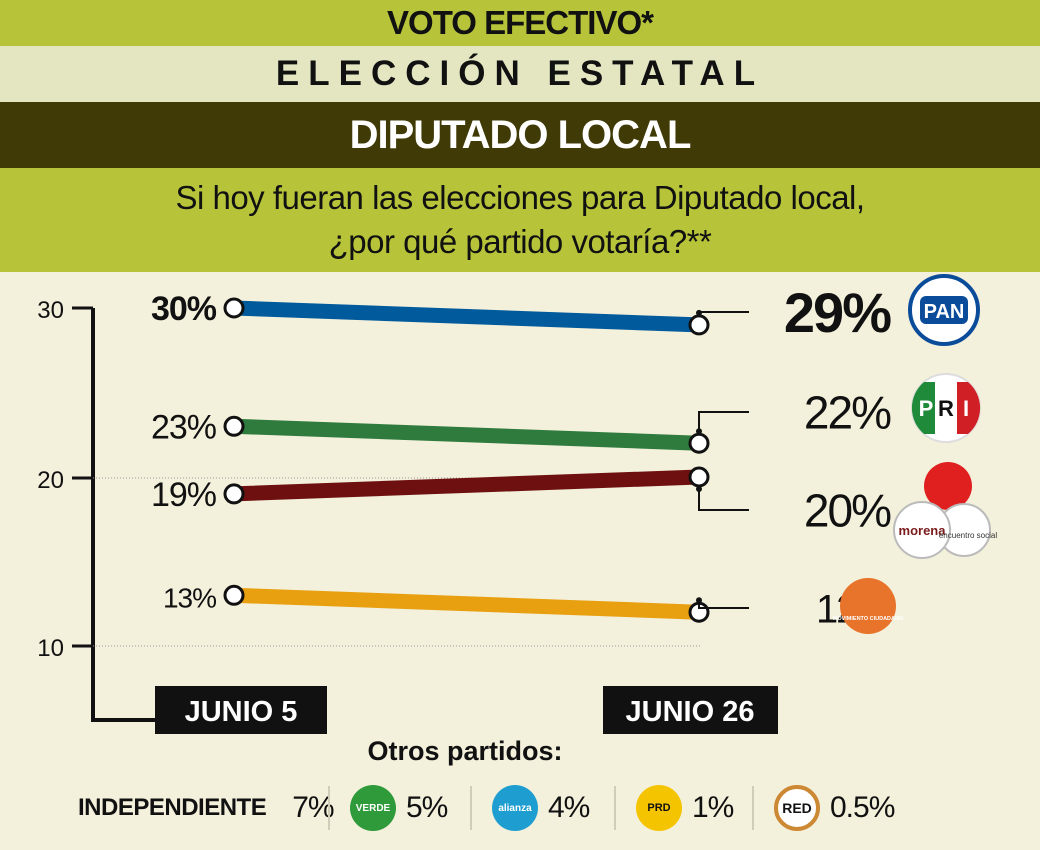 The image size is (1040, 850). Describe the element at coordinates (515, 808) in the screenshot. I see `alianza-logo-icon: alianza` at that location.